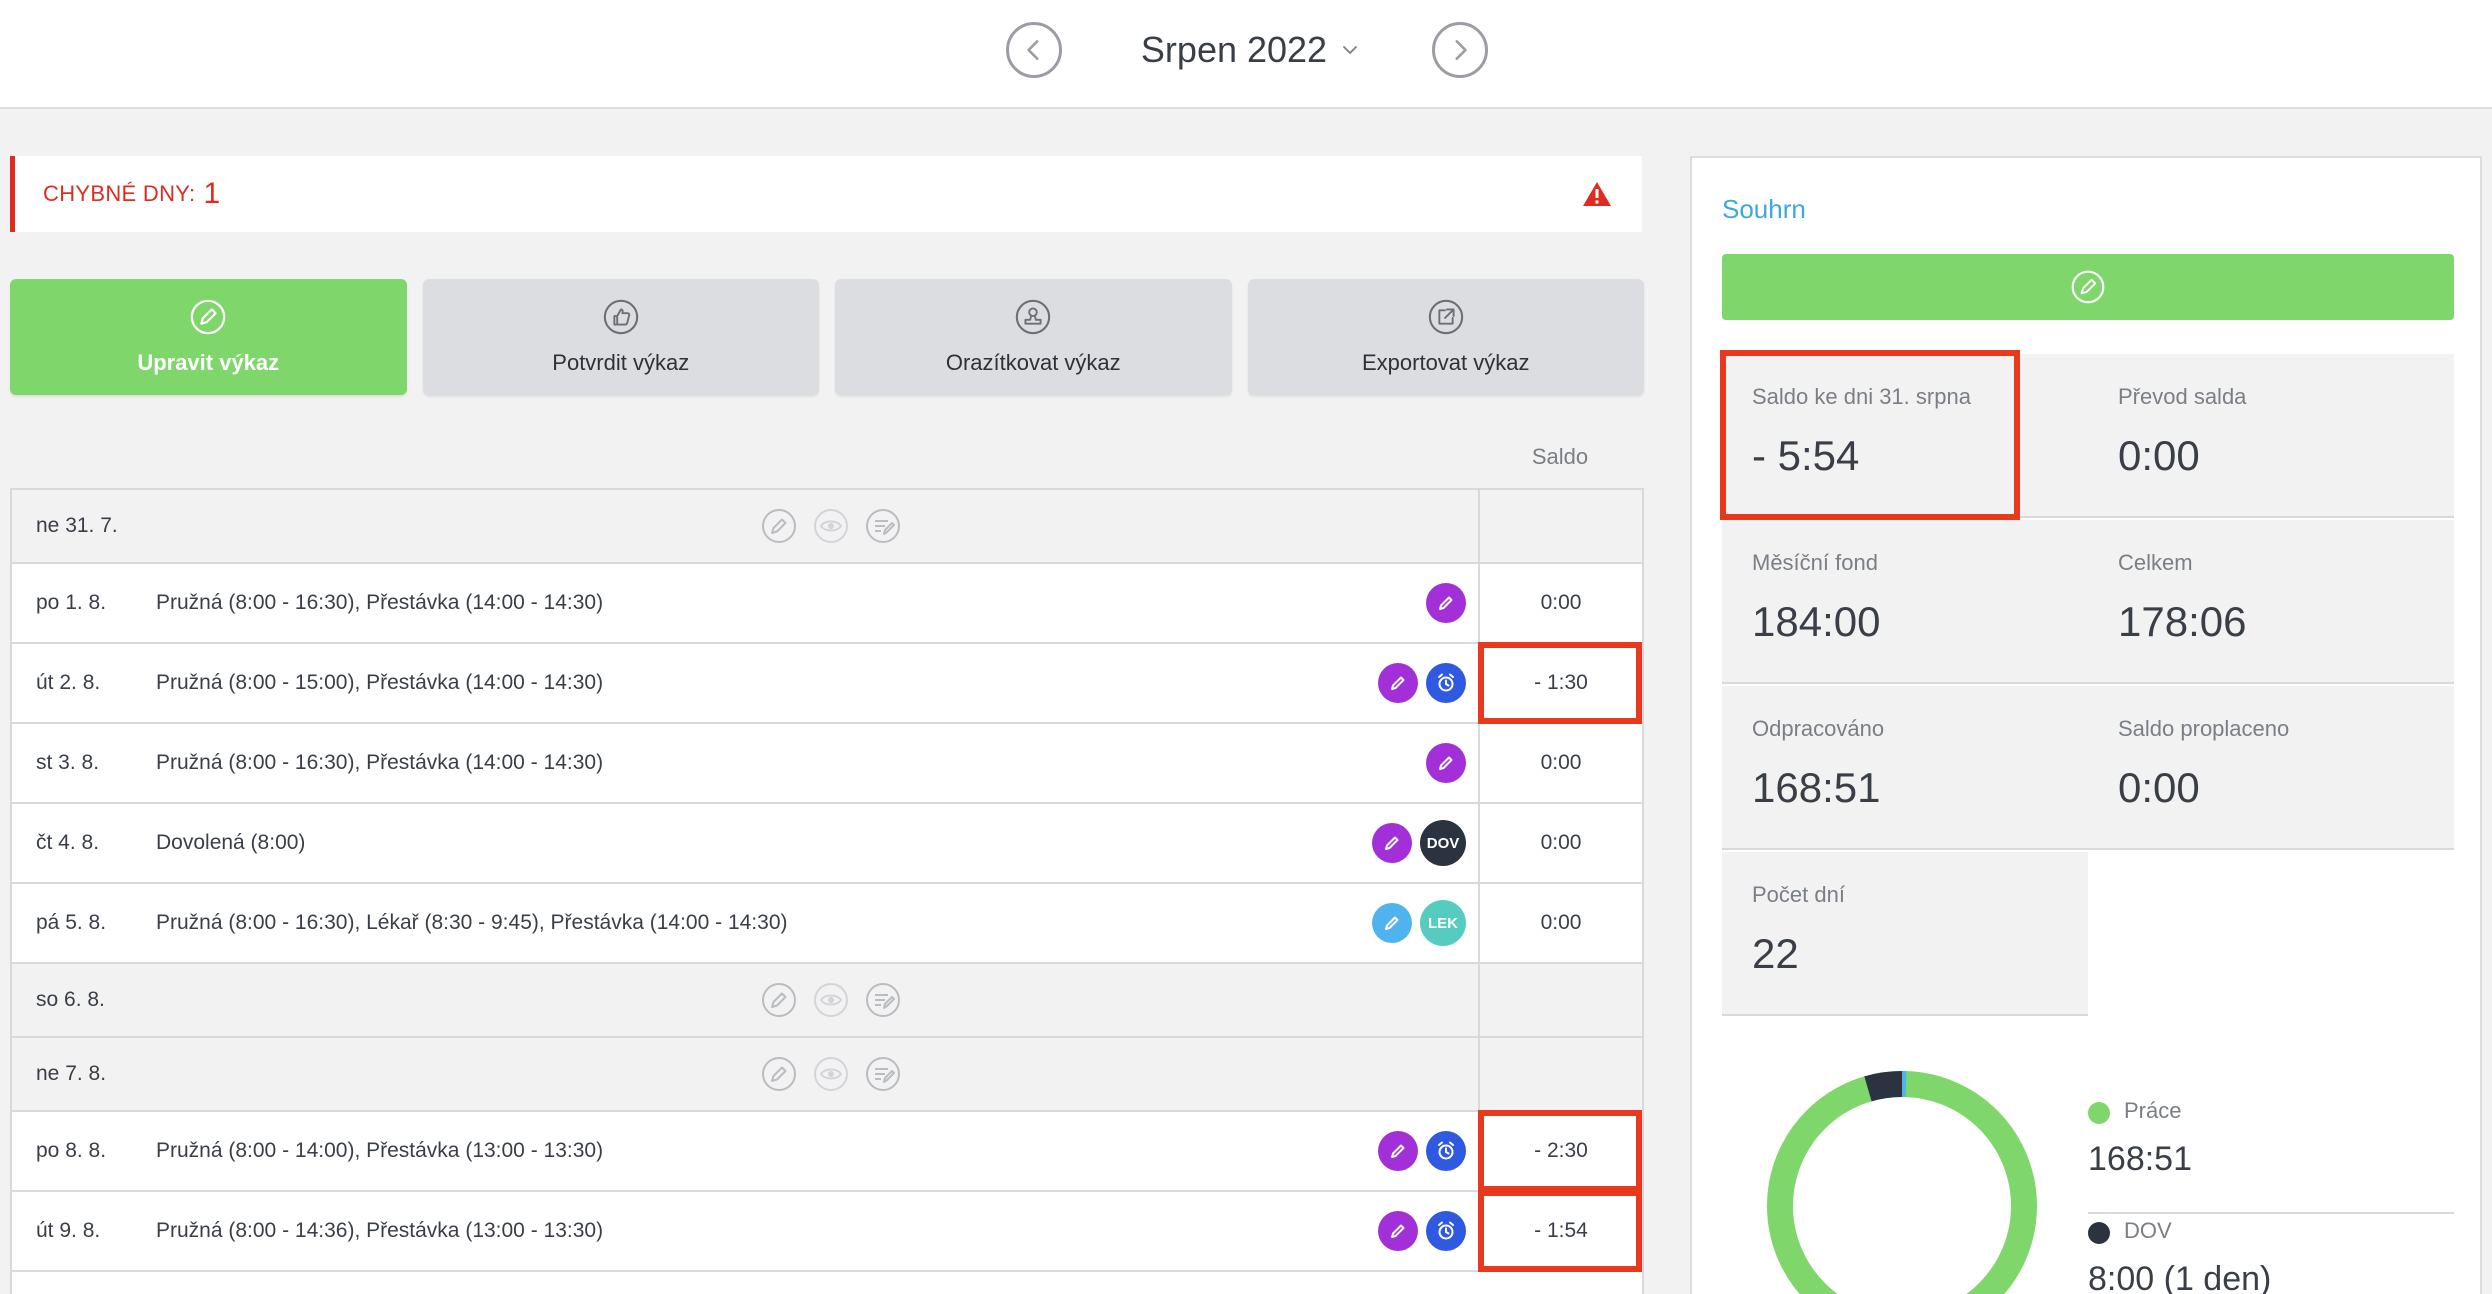  I want to click on summary-value: - 5:54, so click(1806, 455).